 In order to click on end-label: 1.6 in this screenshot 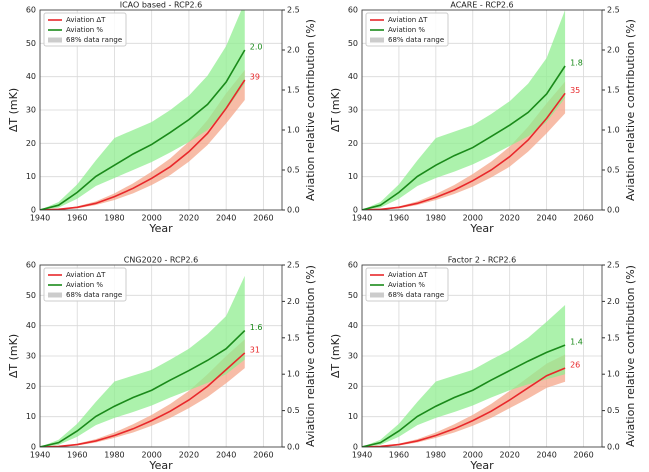, I will do `click(256, 327)`.